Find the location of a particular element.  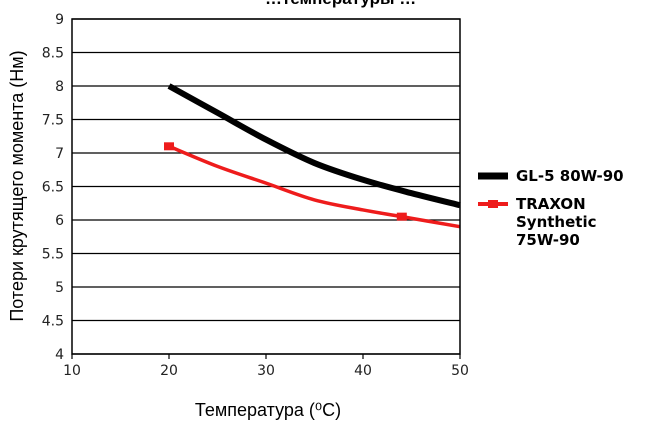

legend-label: Synthetic is located at coordinates (556, 222).